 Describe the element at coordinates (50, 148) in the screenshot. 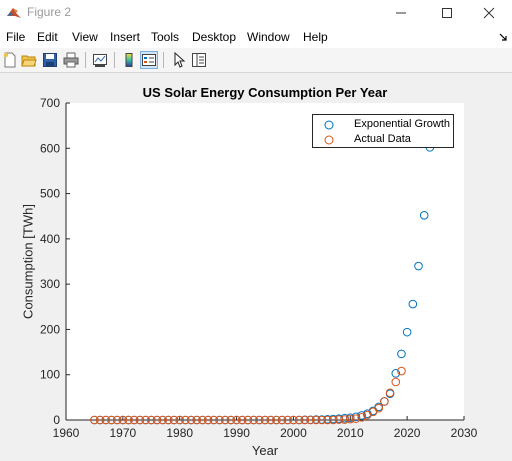

I see `y-tick-label: 600` at that location.